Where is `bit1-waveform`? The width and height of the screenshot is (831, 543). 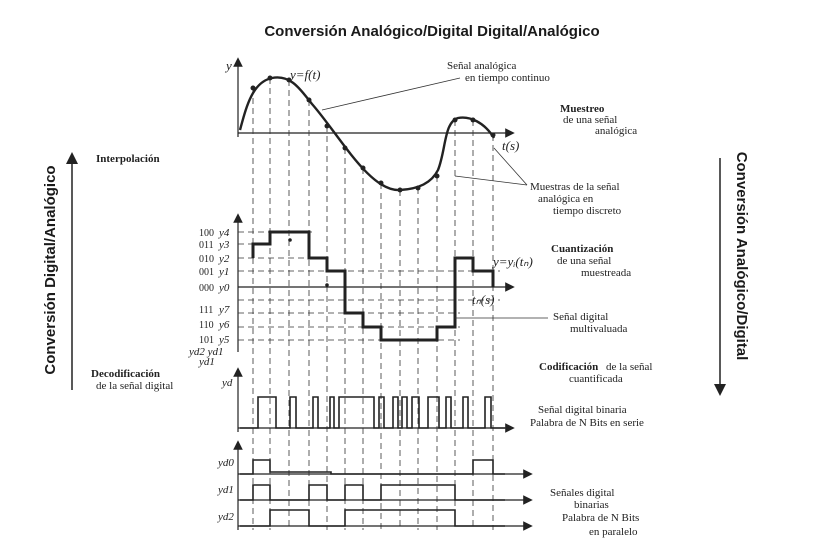 bit1-waveform is located at coordinates (372, 492).